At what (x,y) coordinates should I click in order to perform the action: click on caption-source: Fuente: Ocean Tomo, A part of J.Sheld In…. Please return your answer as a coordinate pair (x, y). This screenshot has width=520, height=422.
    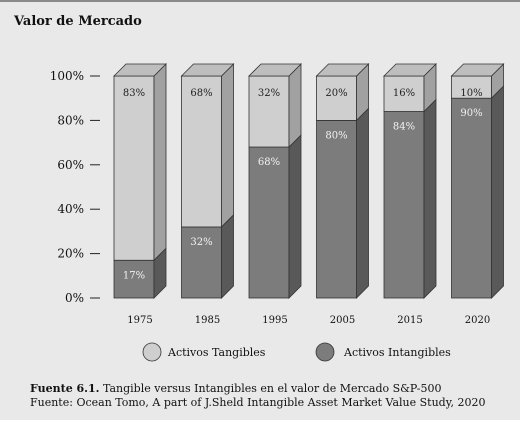
    Looking at the image, I should click on (258, 402).